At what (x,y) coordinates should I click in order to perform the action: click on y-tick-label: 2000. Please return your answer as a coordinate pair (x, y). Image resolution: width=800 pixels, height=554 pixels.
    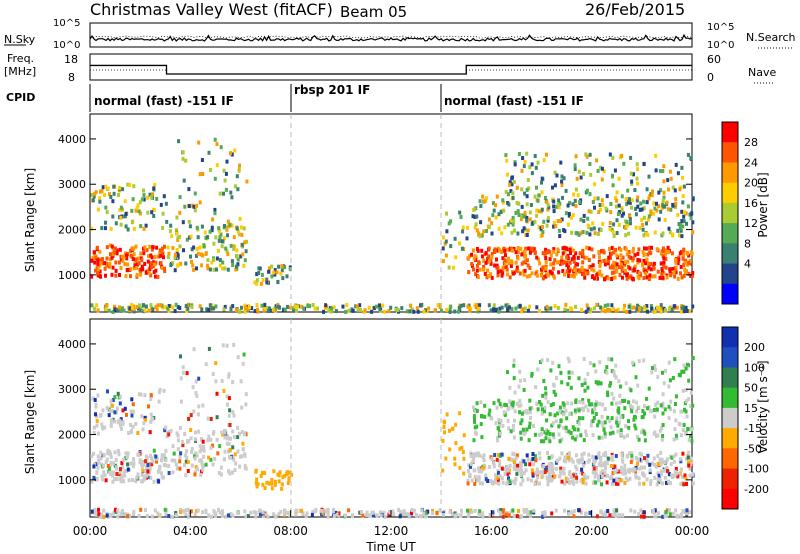
    Looking at the image, I should click on (72, 435).